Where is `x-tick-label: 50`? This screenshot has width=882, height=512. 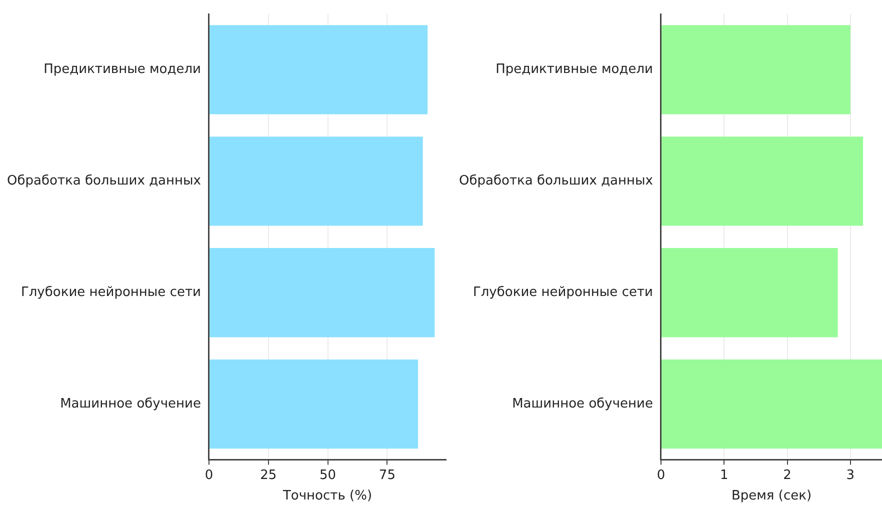
x-tick-label: 50 is located at coordinates (328, 475).